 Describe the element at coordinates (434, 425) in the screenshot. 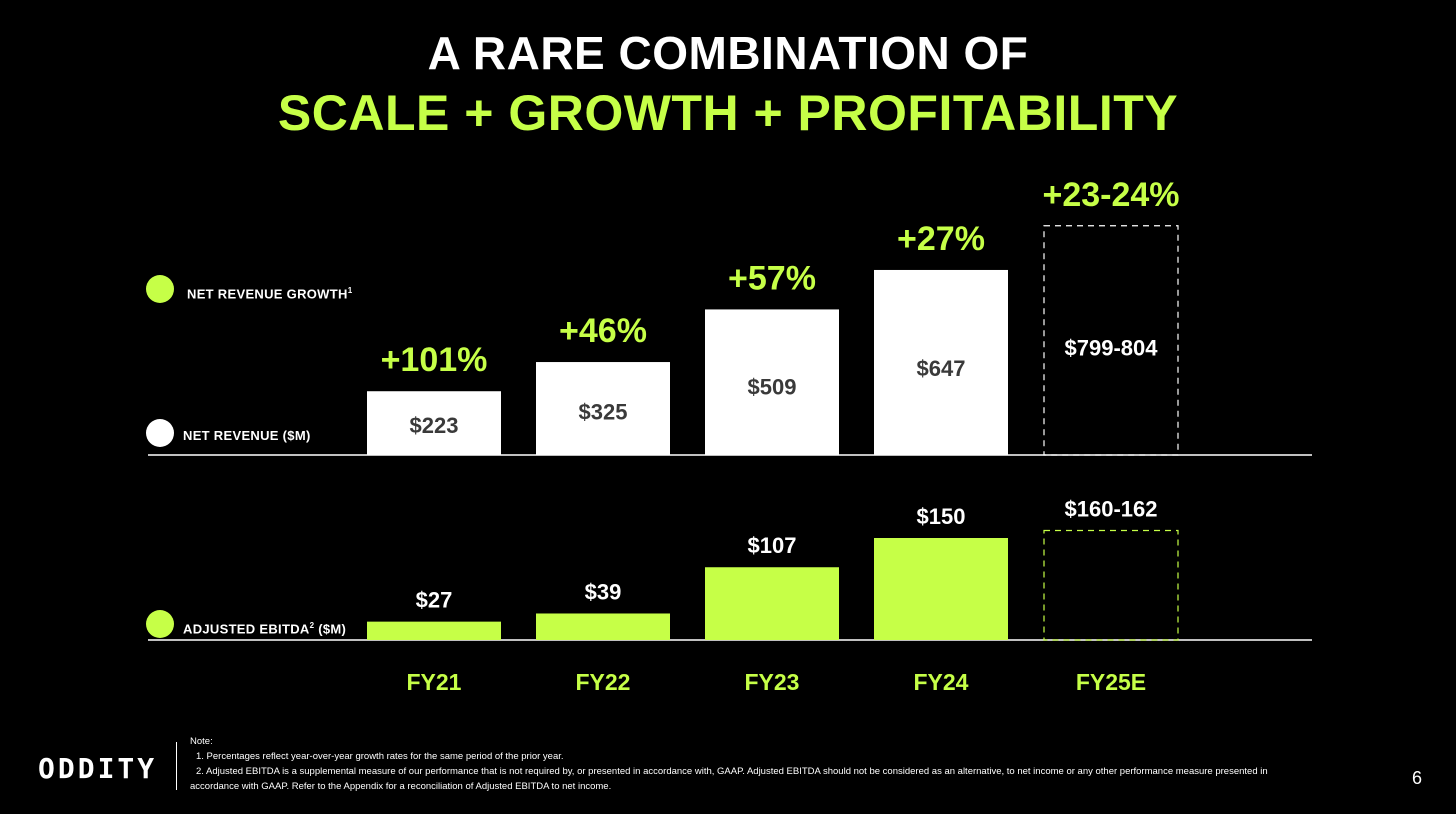

I see `revenue-value-label-fy21: $223` at that location.